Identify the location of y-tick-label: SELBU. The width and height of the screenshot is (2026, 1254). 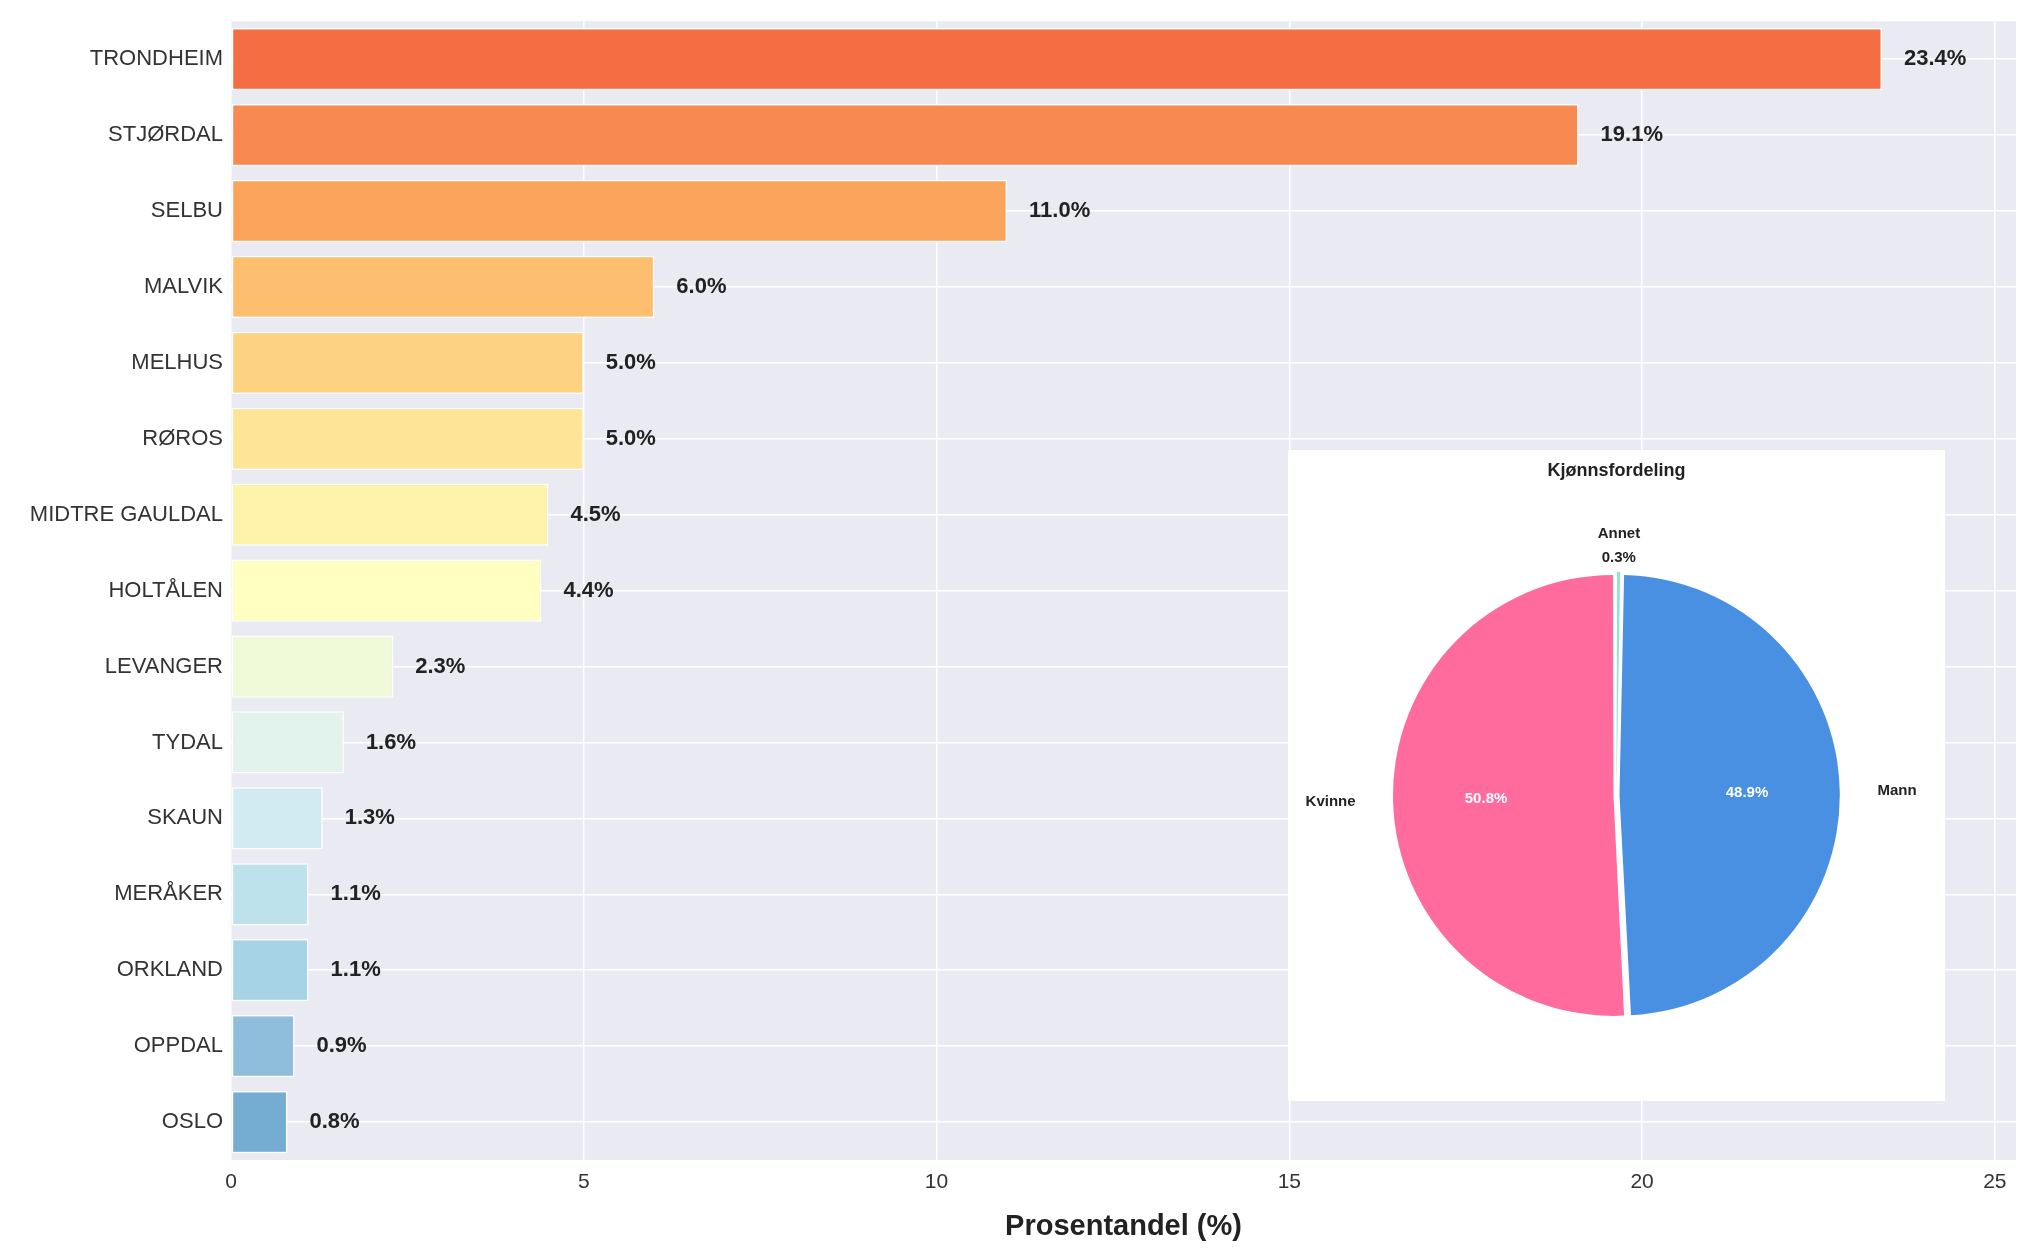
(186, 210).